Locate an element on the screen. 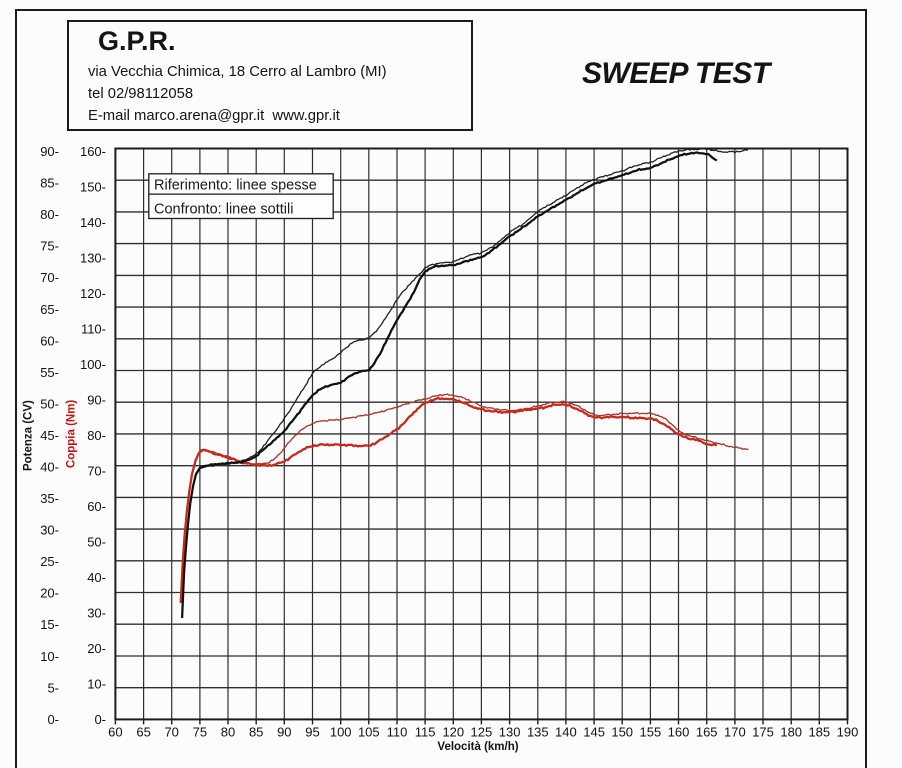 This screenshot has height=768, width=902. svg-text: 65- is located at coordinates (49, 309).